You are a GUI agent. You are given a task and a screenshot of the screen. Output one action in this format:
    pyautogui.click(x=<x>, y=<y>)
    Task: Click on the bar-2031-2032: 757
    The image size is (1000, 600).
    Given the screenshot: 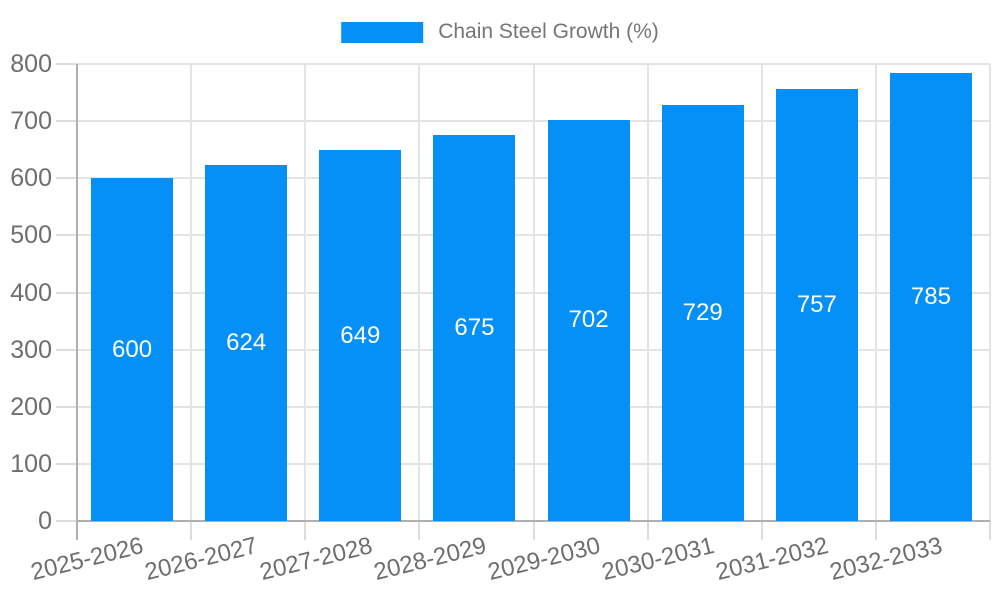 What is the action you would take?
    pyautogui.click(x=816, y=304)
    